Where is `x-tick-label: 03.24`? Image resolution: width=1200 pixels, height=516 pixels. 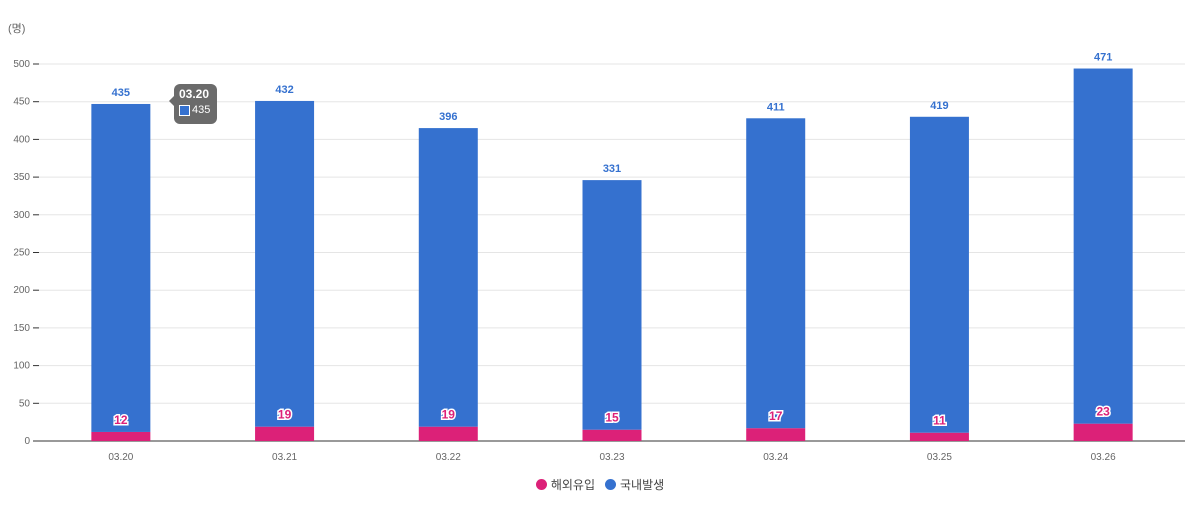
x-tick-label: 03.24 is located at coordinates (775, 457).